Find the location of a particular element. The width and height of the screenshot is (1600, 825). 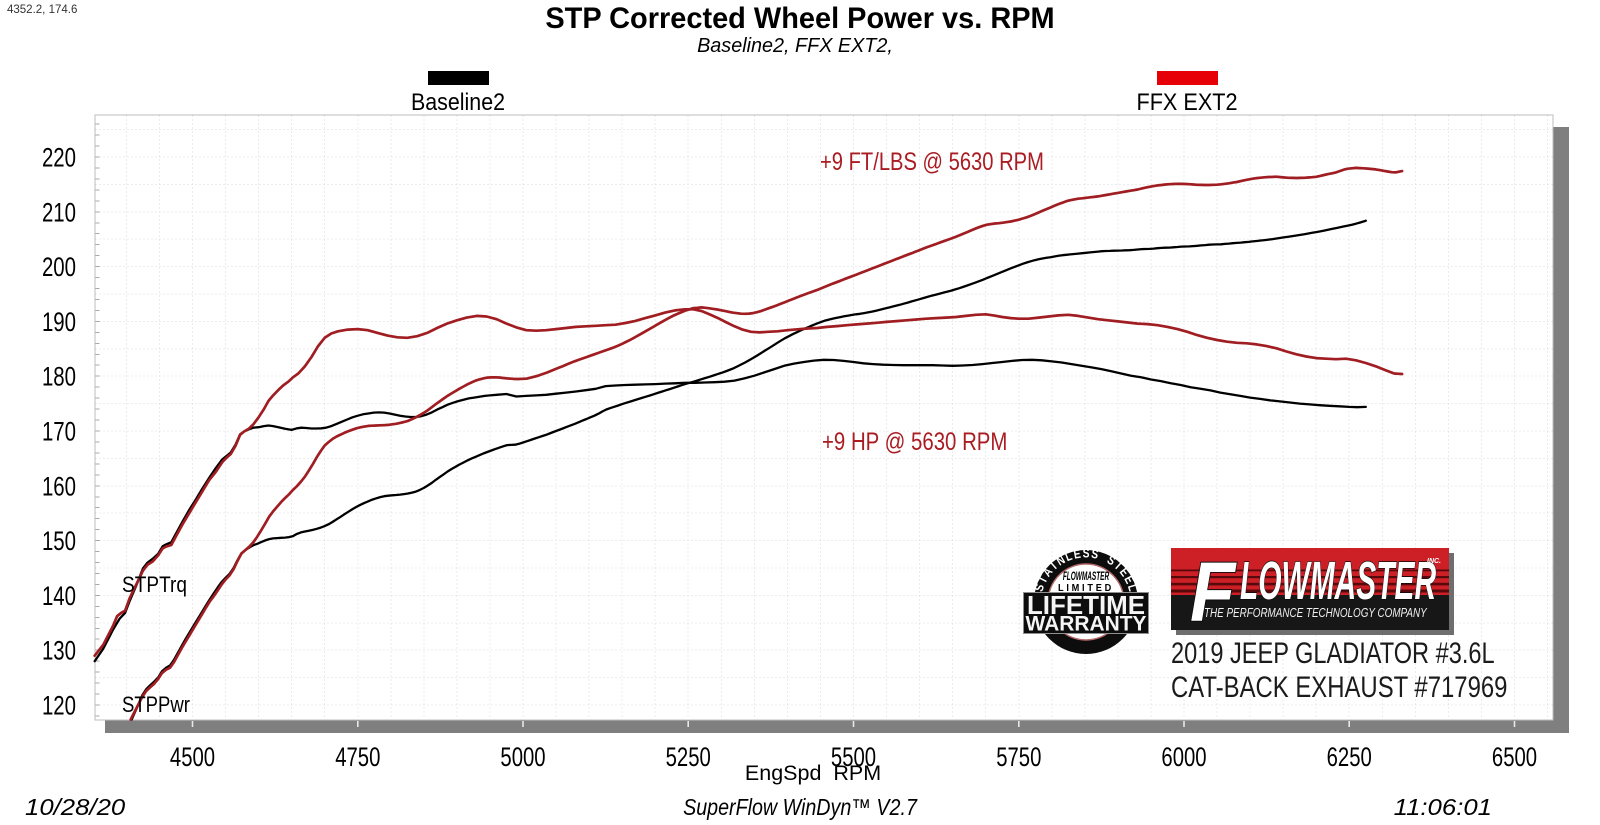

svg-text: 170 is located at coordinates (59, 432).